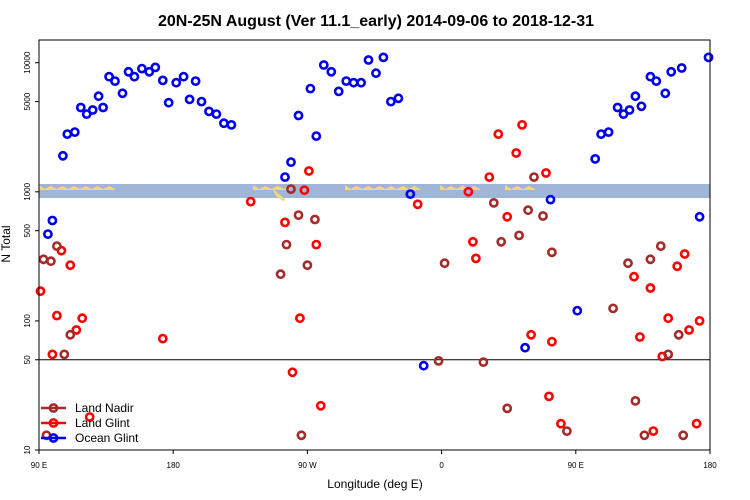  I want to click on y-tick-label: 100, so click(27, 321).